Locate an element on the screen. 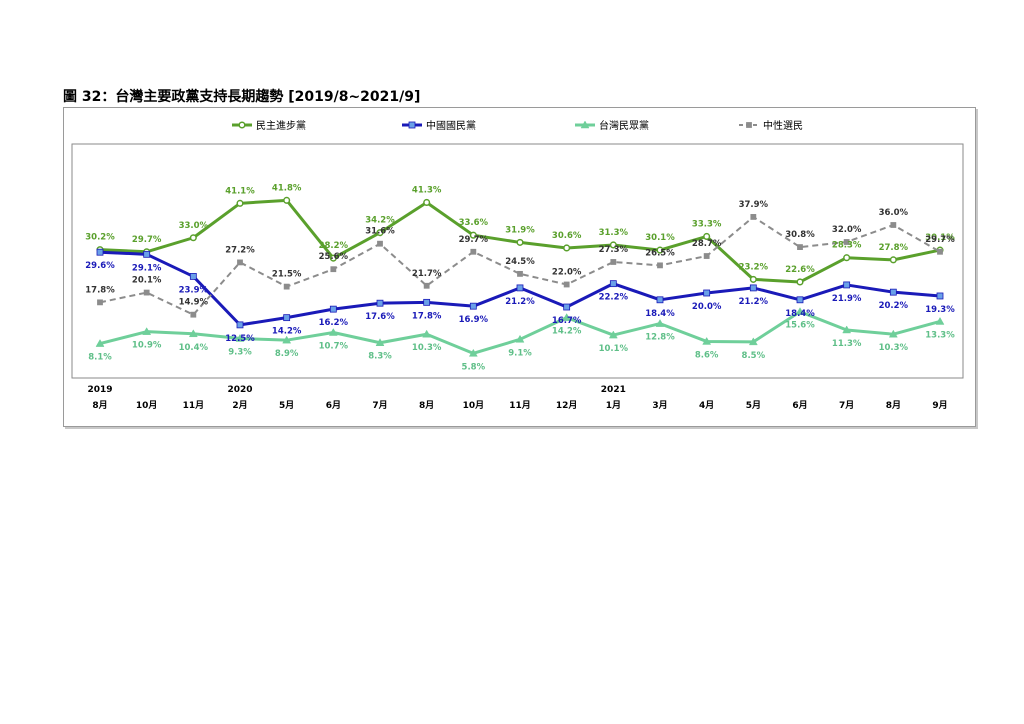  data-label: 8.1% is located at coordinates (100, 358).